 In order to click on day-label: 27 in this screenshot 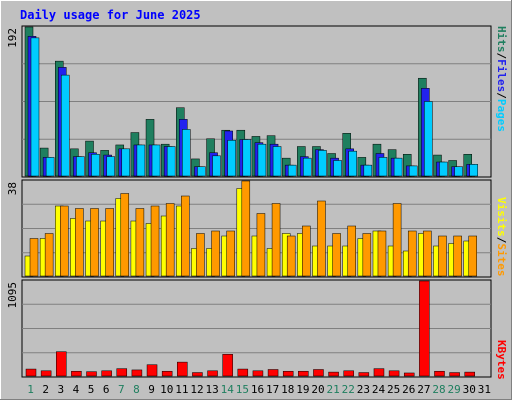, I will do `click(423, 389)`.